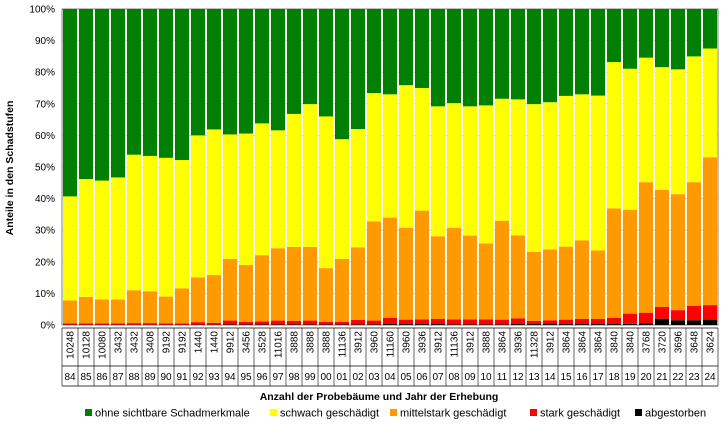 The height and width of the screenshot is (425, 725). What do you see at coordinates (88, 412) in the screenshot?
I see `legend-swatch` at bounding box center [88, 412].